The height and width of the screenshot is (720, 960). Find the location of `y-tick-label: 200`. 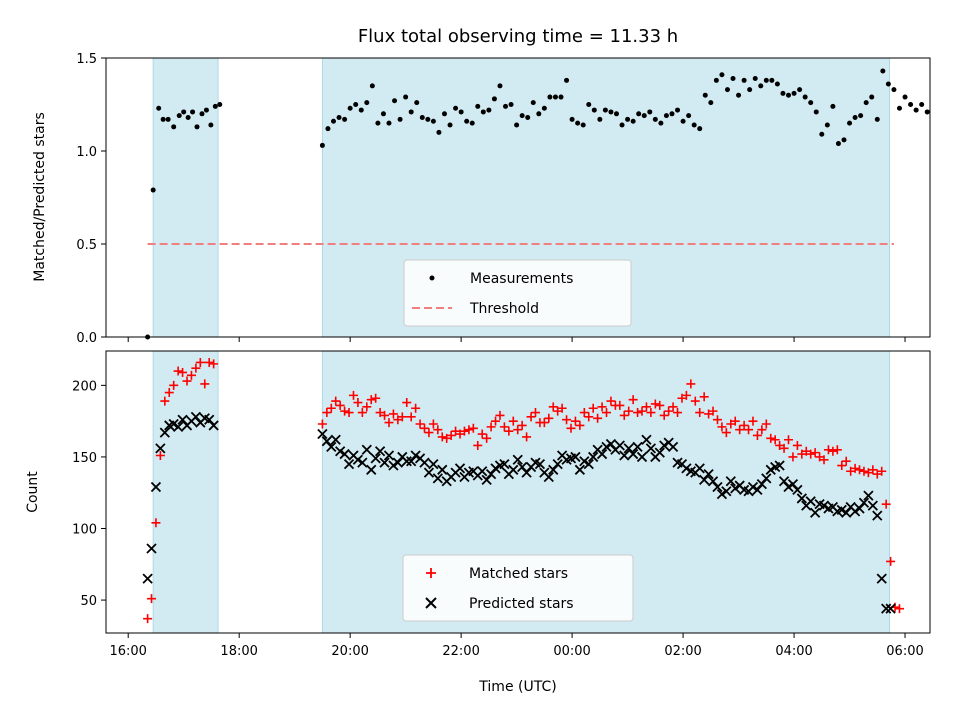

y-tick-label: 200 is located at coordinates (84, 386).